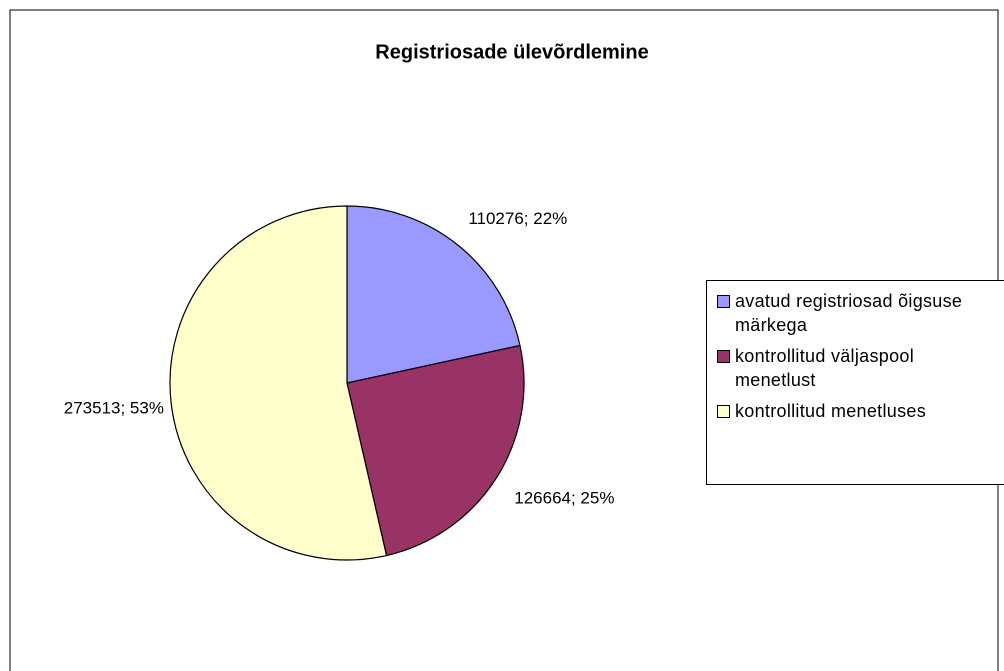  What do you see at coordinates (511, 52) in the screenshot?
I see `chart-title: Registriosade ülevõrdlemine` at bounding box center [511, 52].